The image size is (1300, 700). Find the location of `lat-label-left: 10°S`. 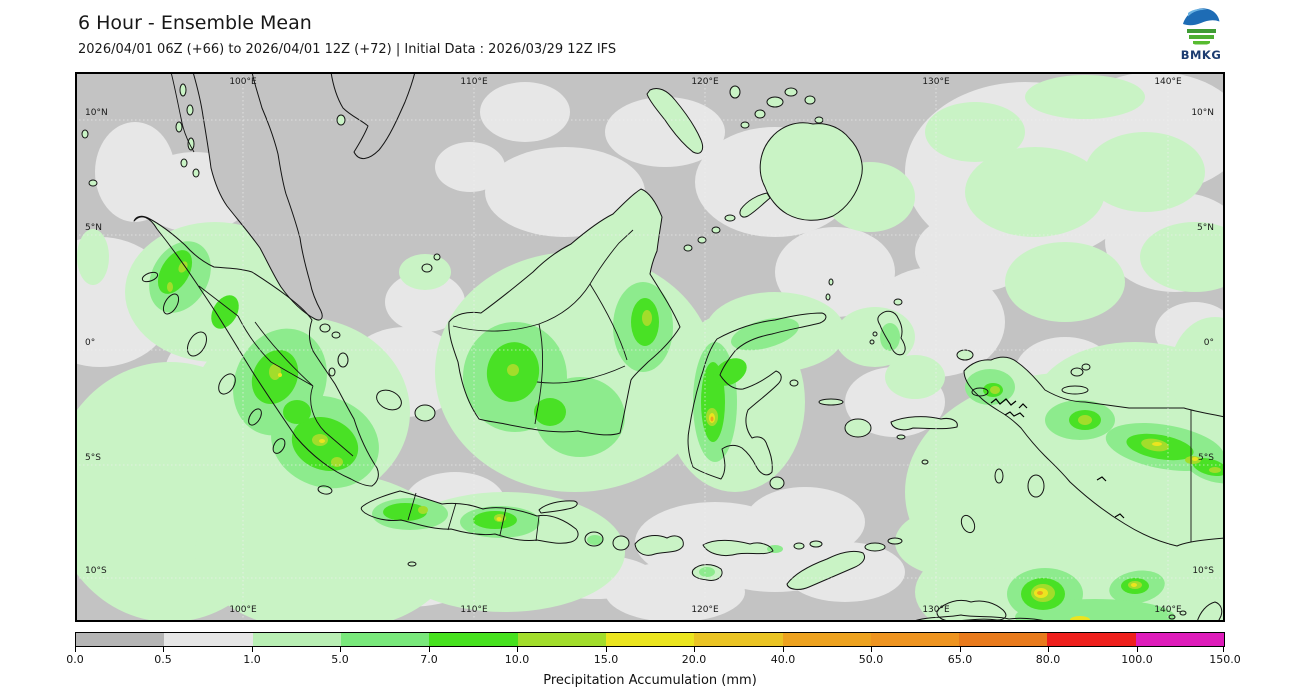

lat-label-left: 10°S is located at coordinates (96, 571).